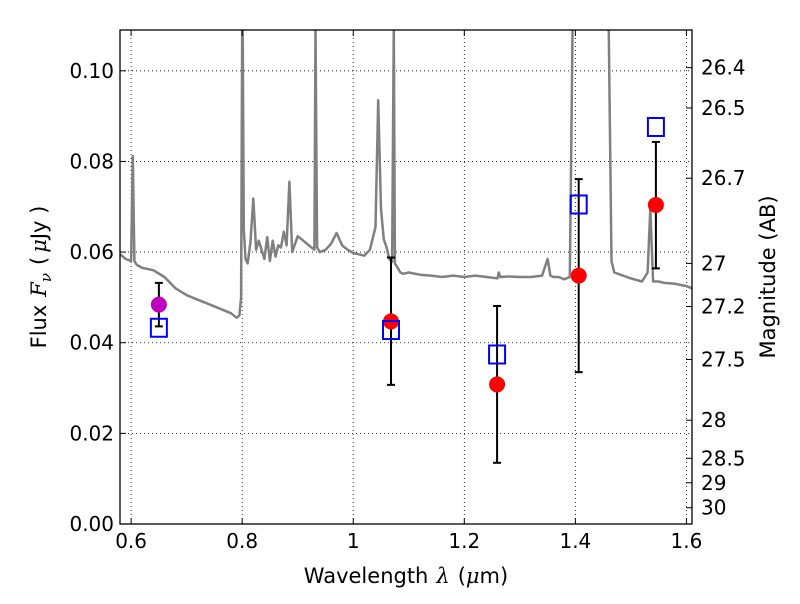 This screenshot has width=800, height=604. What do you see at coordinates (41, 277) in the screenshot?
I see `y-axis-label: FluxFν(μJy )` at bounding box center [41, 277].